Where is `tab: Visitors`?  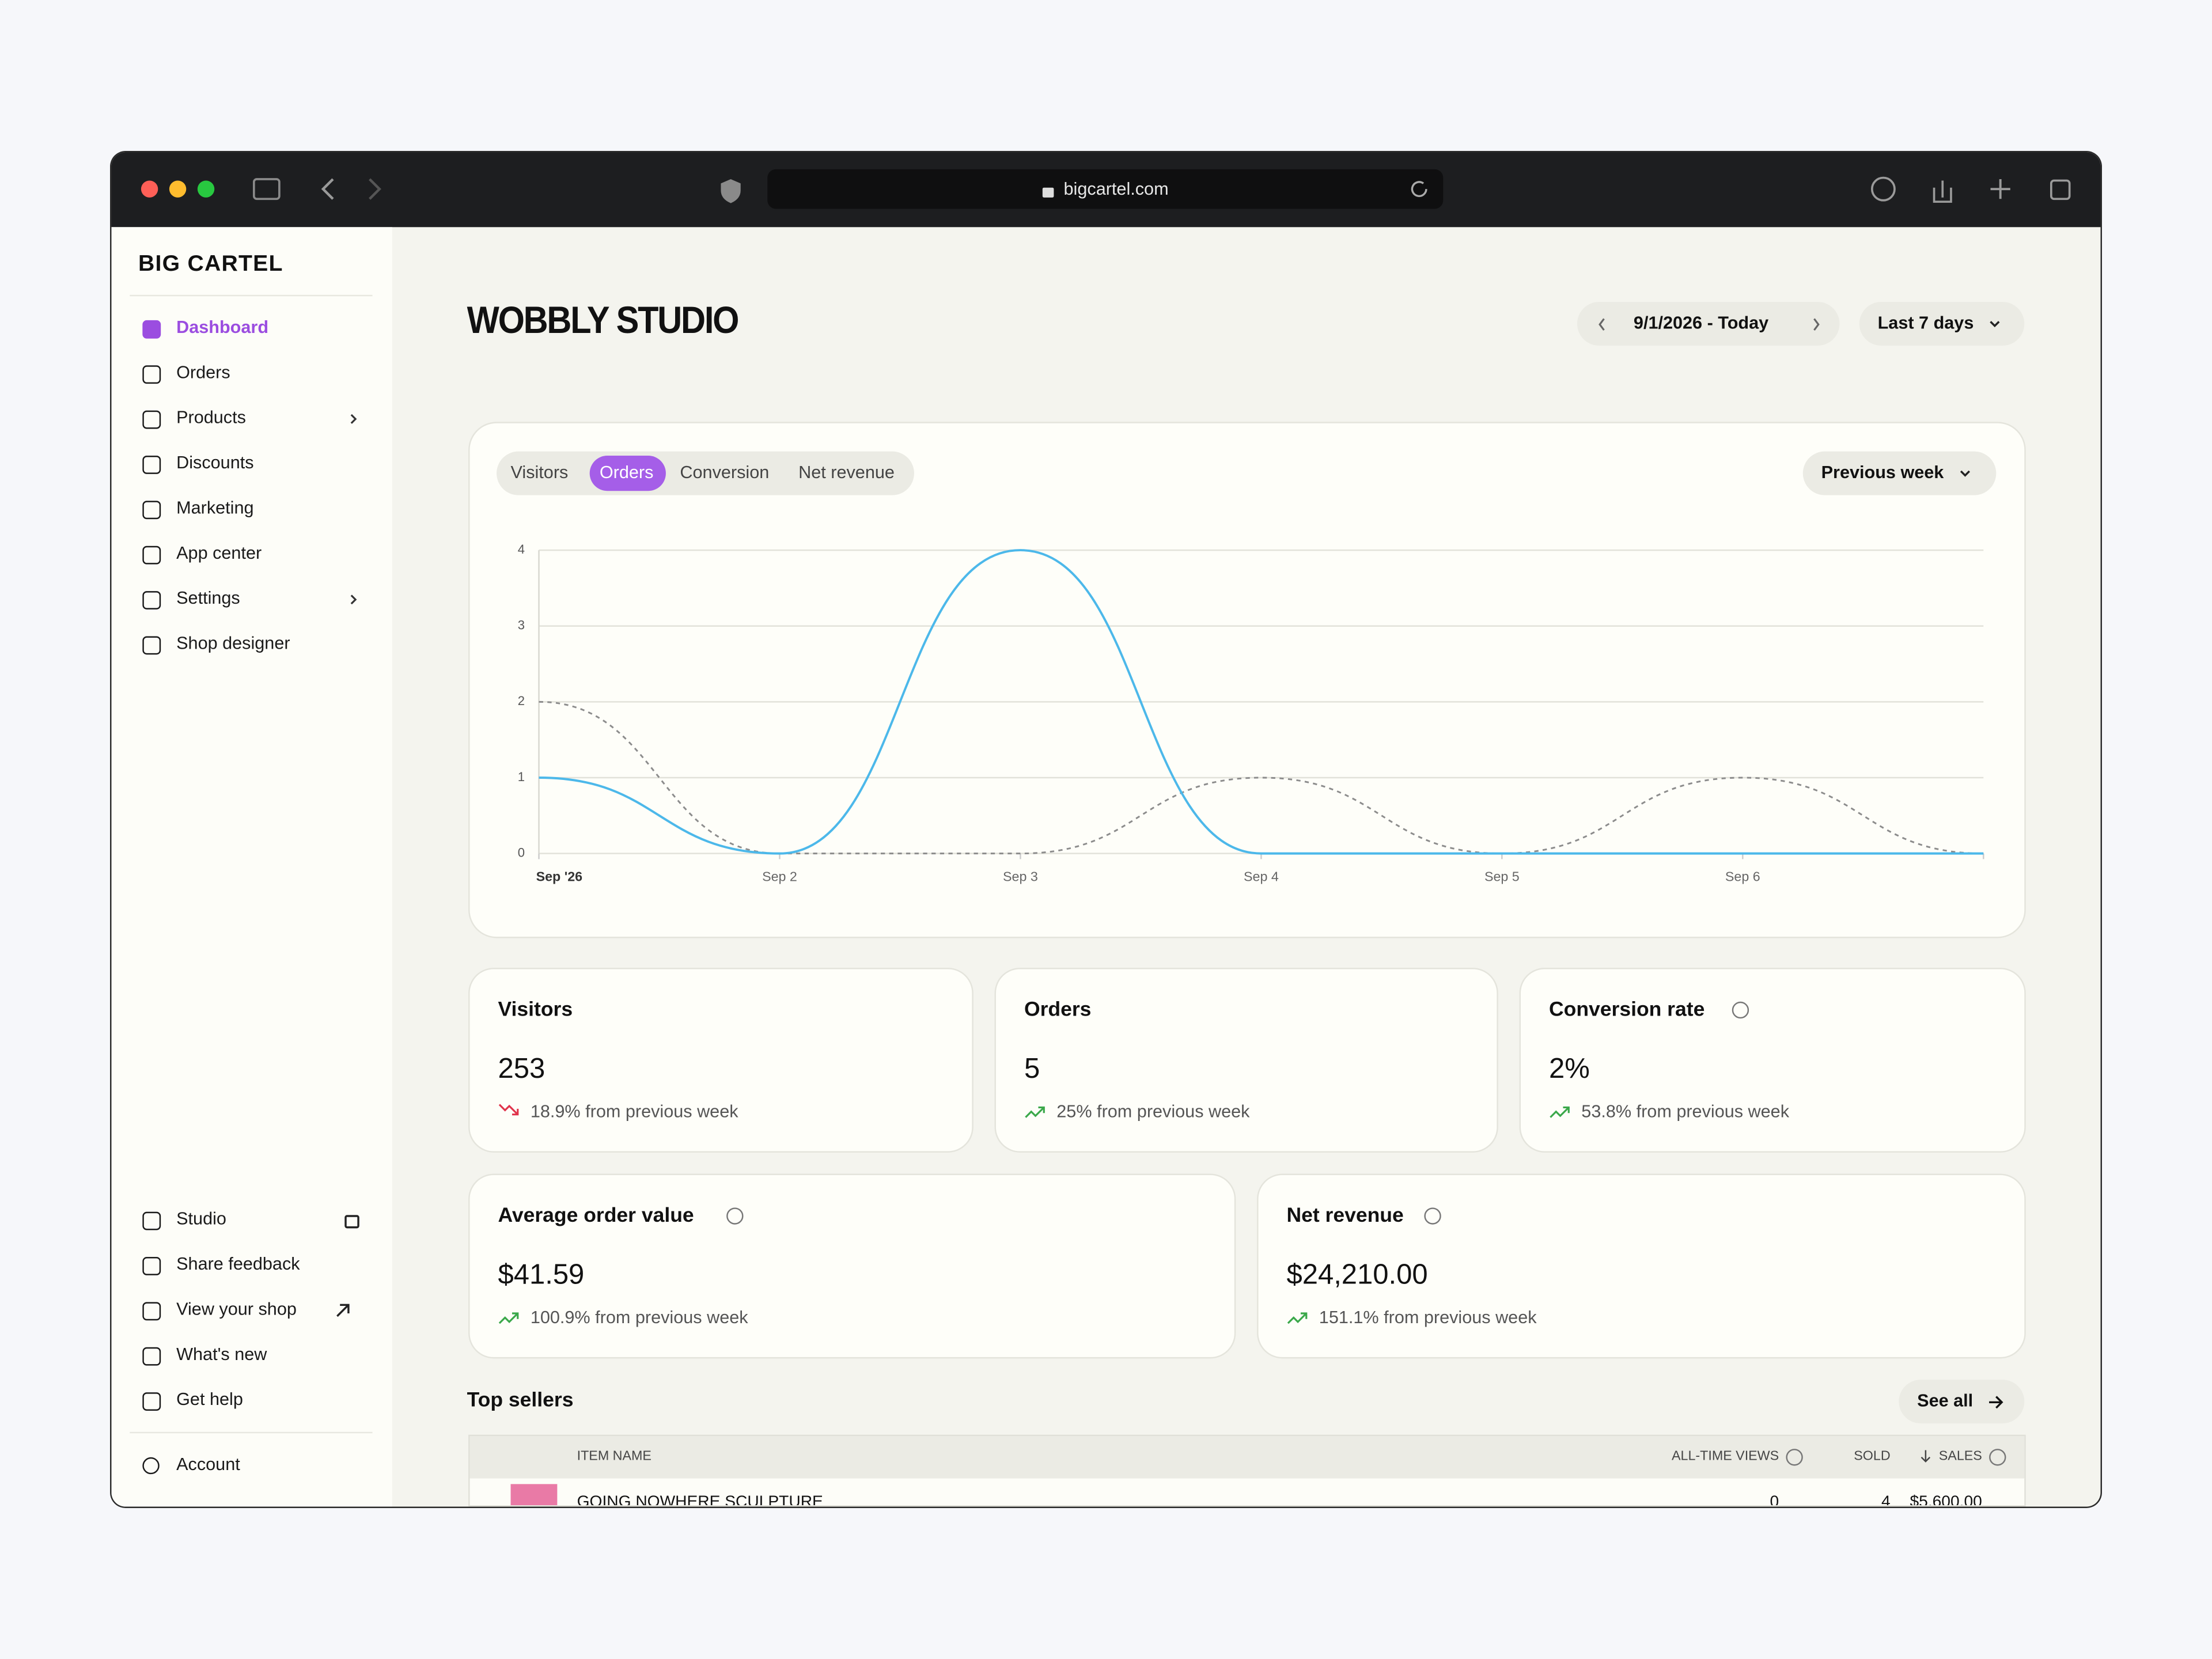
tab: Visitors is located at coordinates (539, 473).